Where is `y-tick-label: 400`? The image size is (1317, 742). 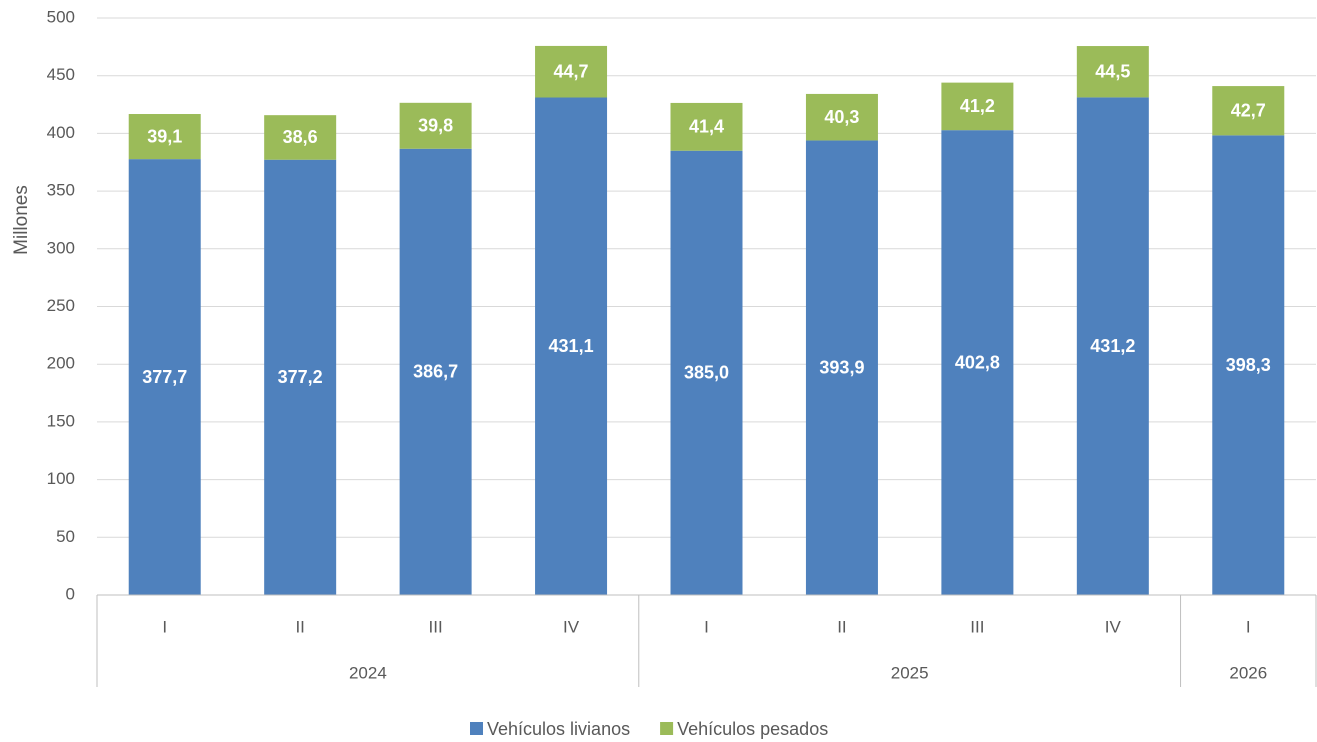
y-tick-label: 400 is located at coordinates (61, 132).